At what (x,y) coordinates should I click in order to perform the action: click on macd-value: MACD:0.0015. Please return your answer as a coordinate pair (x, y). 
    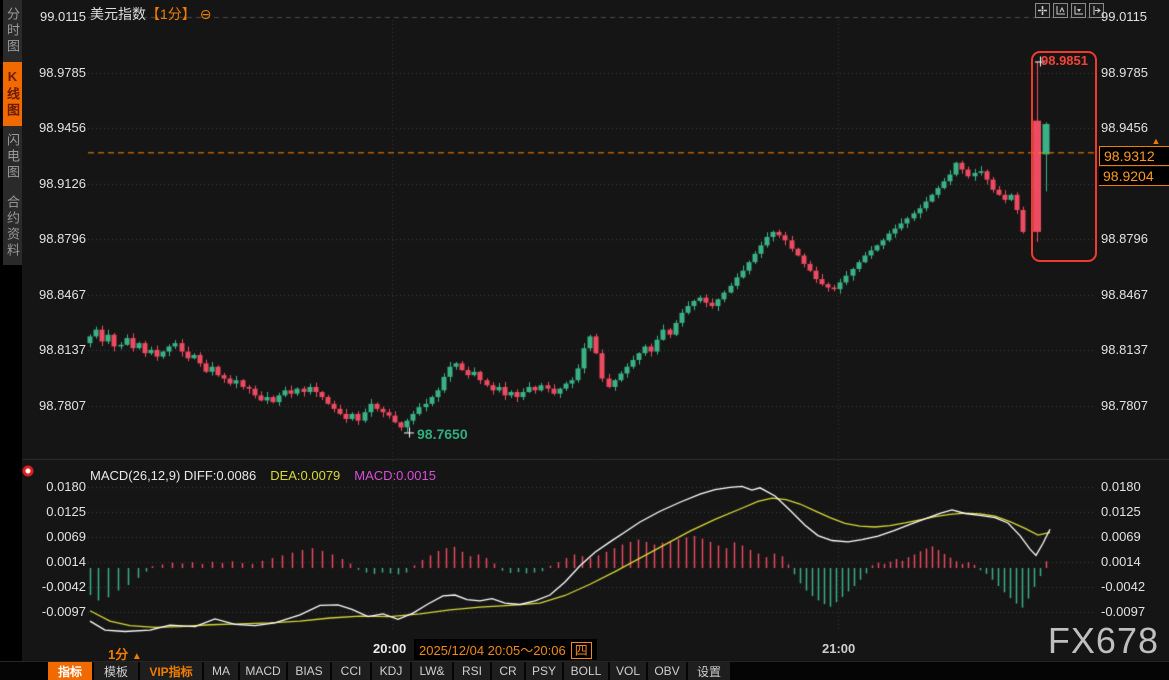
    Looking at the image, I should click on (395, 475).